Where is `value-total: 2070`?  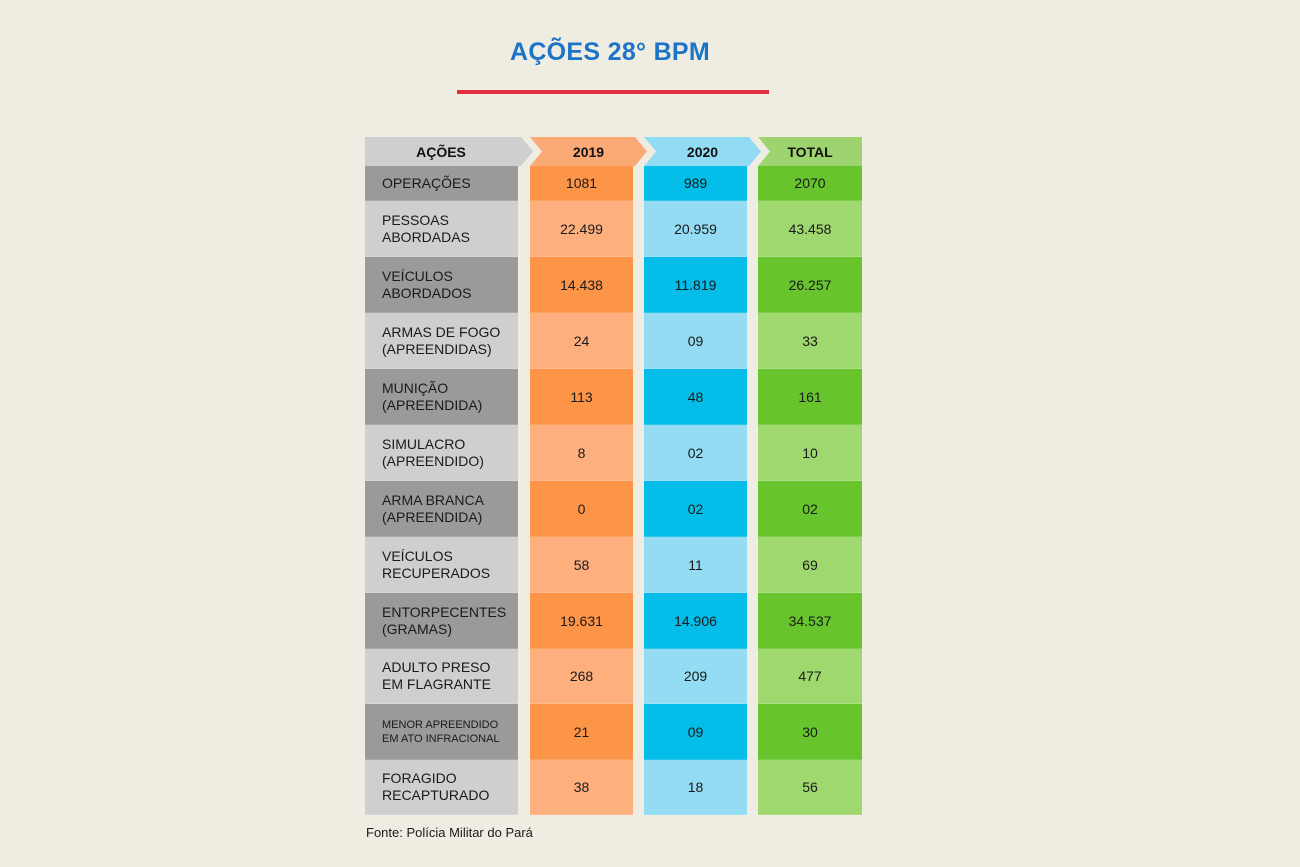
value-total: 2070 is located at coordinates (810, 183).